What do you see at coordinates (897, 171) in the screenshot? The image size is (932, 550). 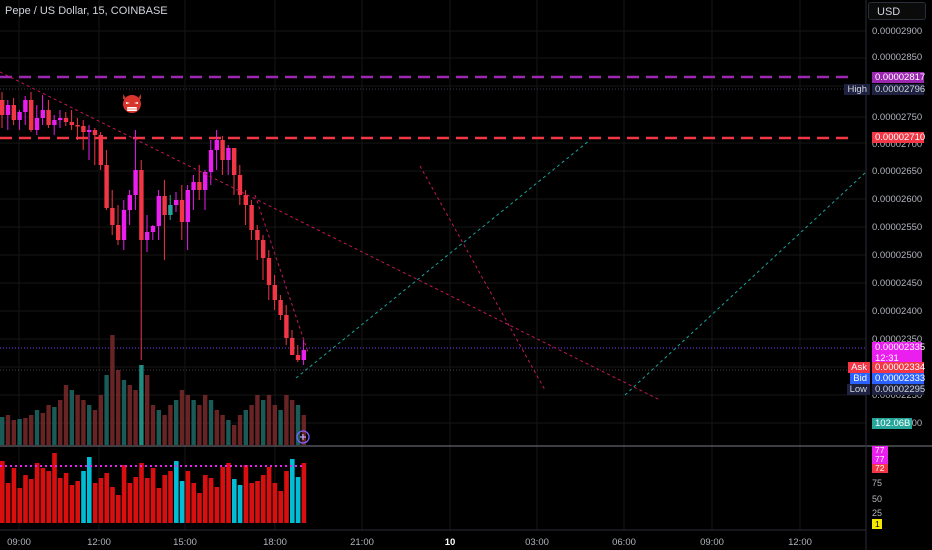 I see `price-tick: 0.00002650` at bounding box center [897, 171].